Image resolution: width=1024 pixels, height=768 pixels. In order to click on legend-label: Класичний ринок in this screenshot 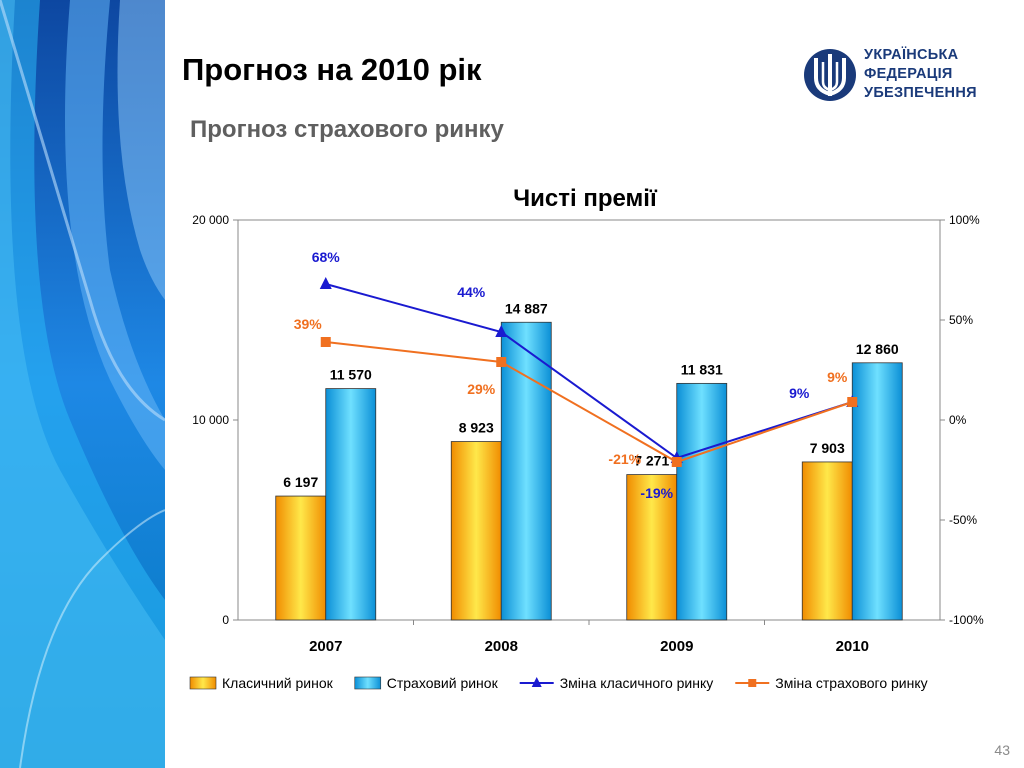, I will do `click(278, 683)`.